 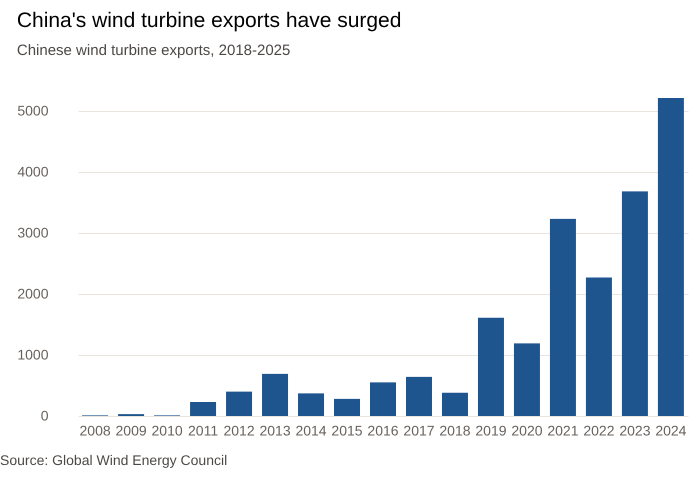 I want to click on x-tick-label: 2024, so click(x=671, y=430).